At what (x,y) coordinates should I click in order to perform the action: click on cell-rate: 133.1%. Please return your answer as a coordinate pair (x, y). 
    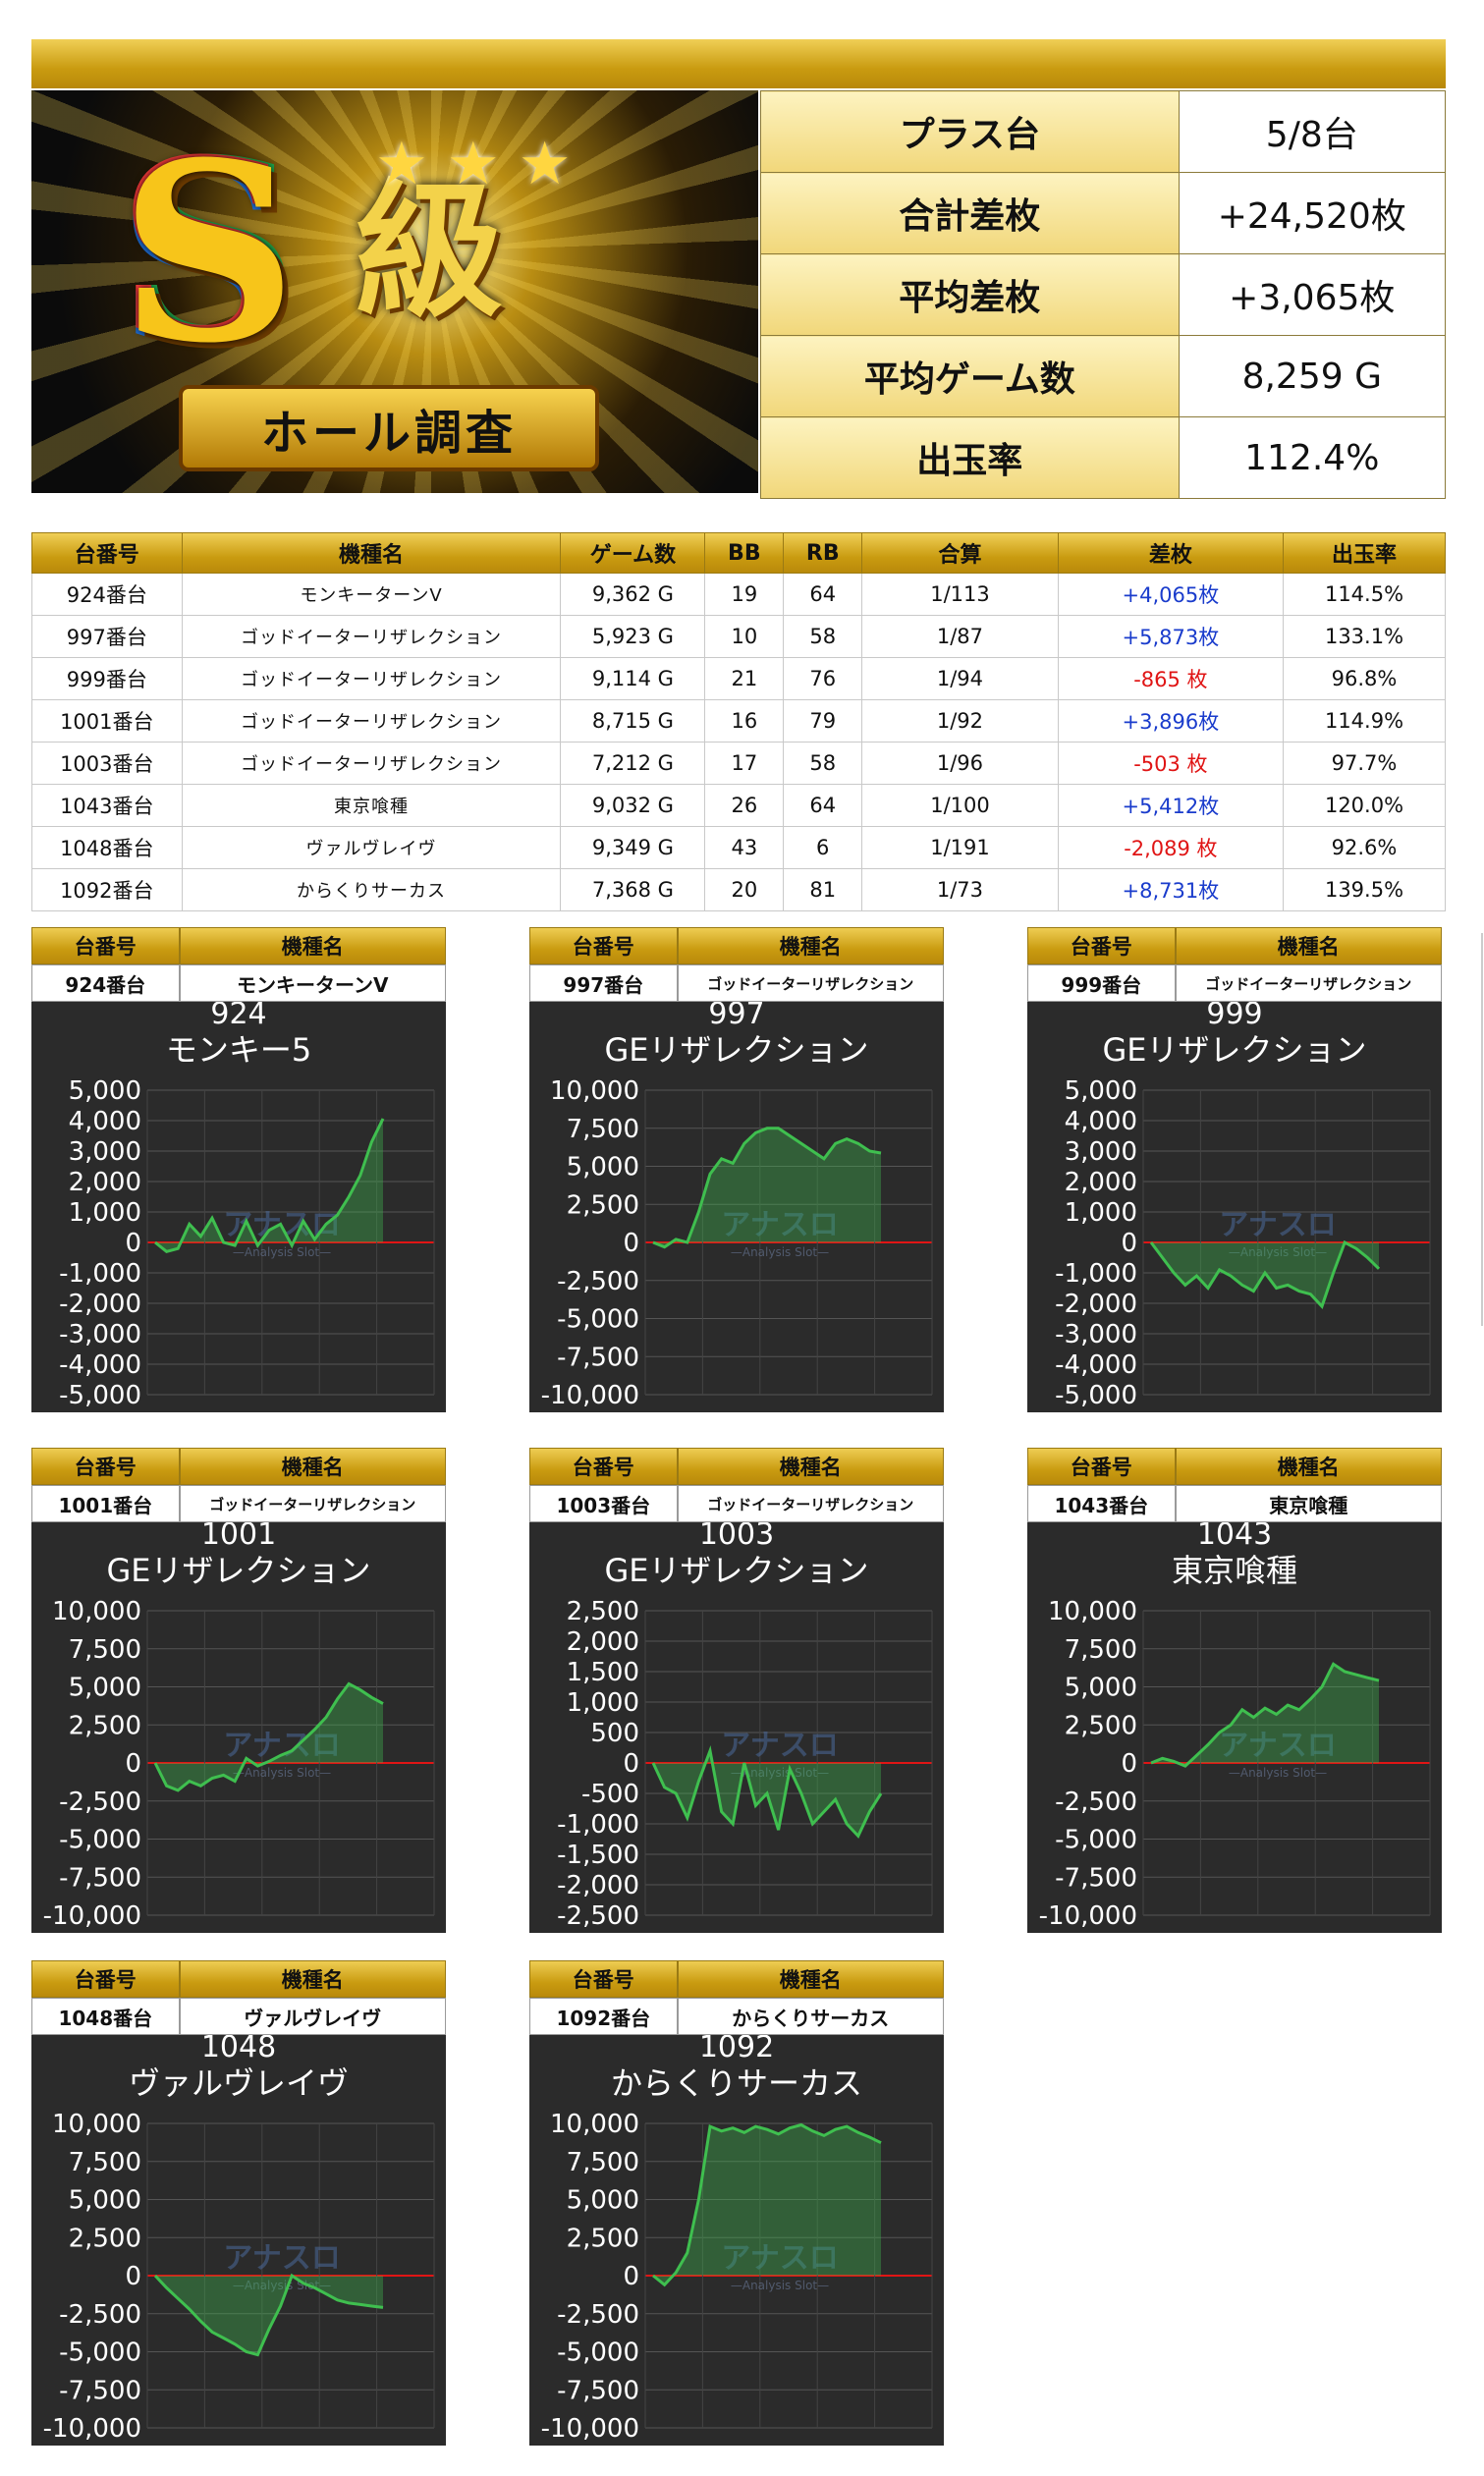
    Looking at the image, I should click on (1364, 636).